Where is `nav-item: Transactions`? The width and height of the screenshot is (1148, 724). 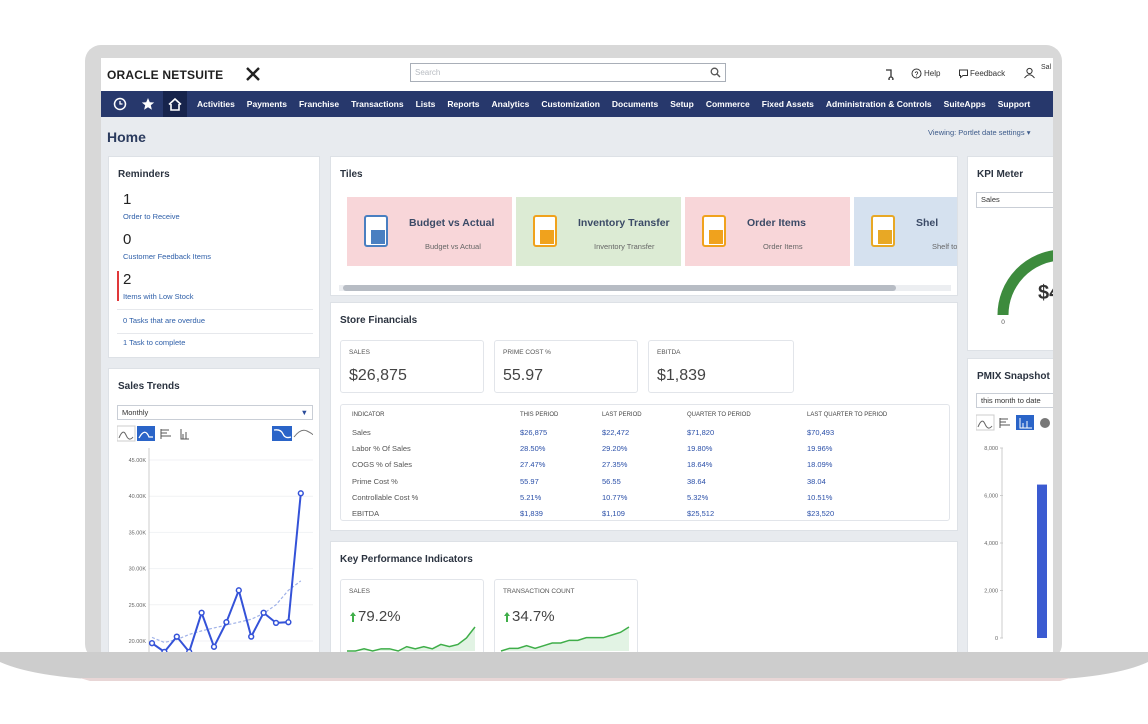 nav-item: Transactions is located at coordinates (377, 104).